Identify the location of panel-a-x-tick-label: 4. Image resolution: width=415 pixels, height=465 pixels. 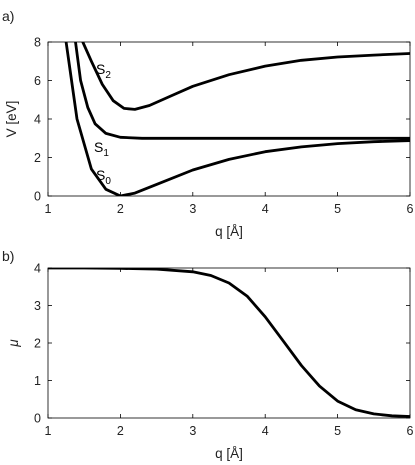
(265, 209).